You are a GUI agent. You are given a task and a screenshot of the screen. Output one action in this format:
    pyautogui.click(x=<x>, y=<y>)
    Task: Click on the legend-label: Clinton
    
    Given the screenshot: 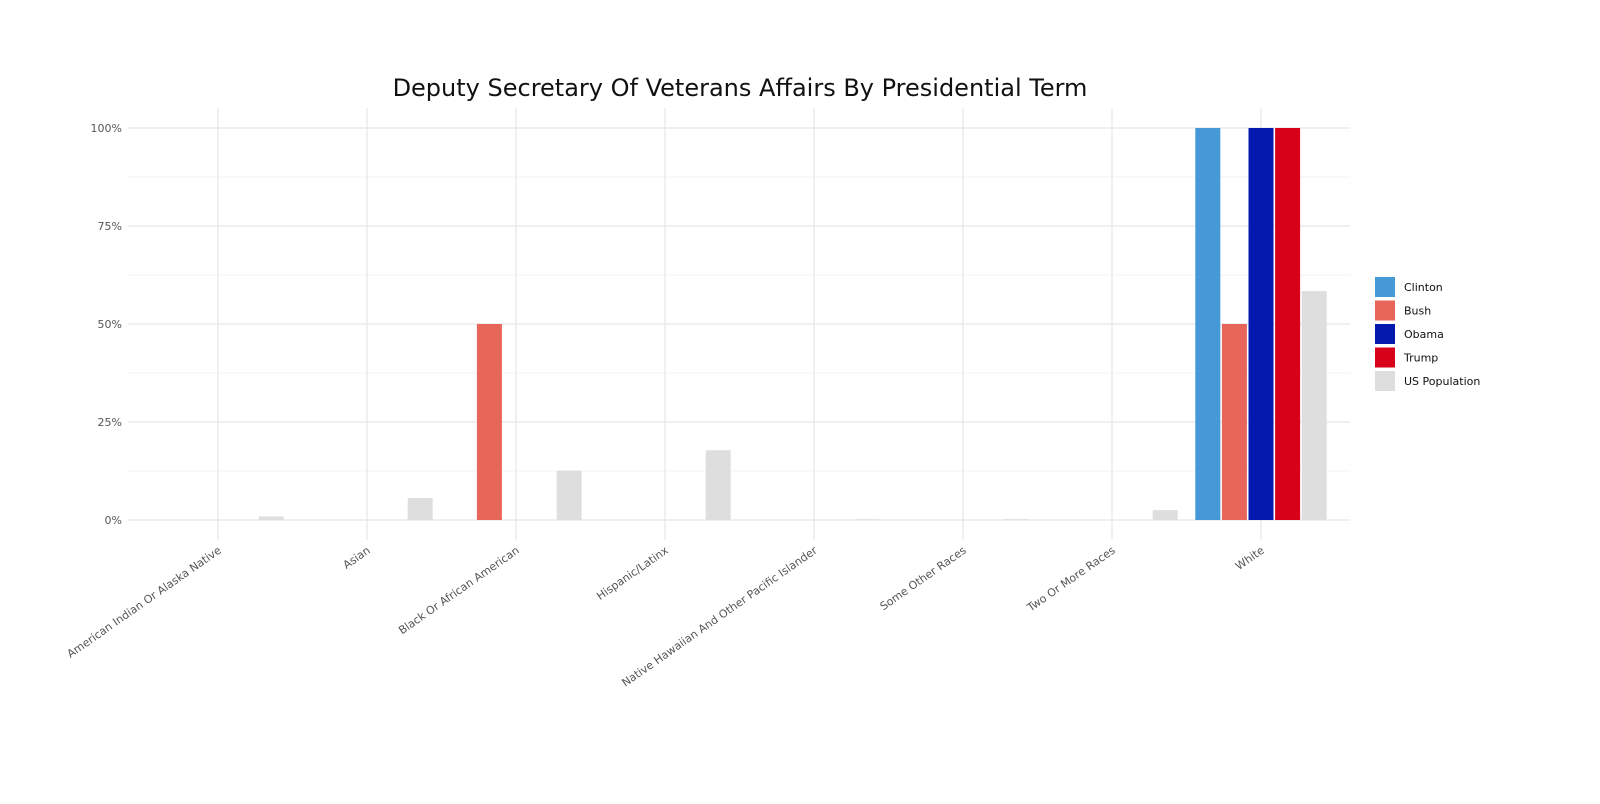 What is the action you would take?
    pyautogui.click(x=1423, y=287)
    